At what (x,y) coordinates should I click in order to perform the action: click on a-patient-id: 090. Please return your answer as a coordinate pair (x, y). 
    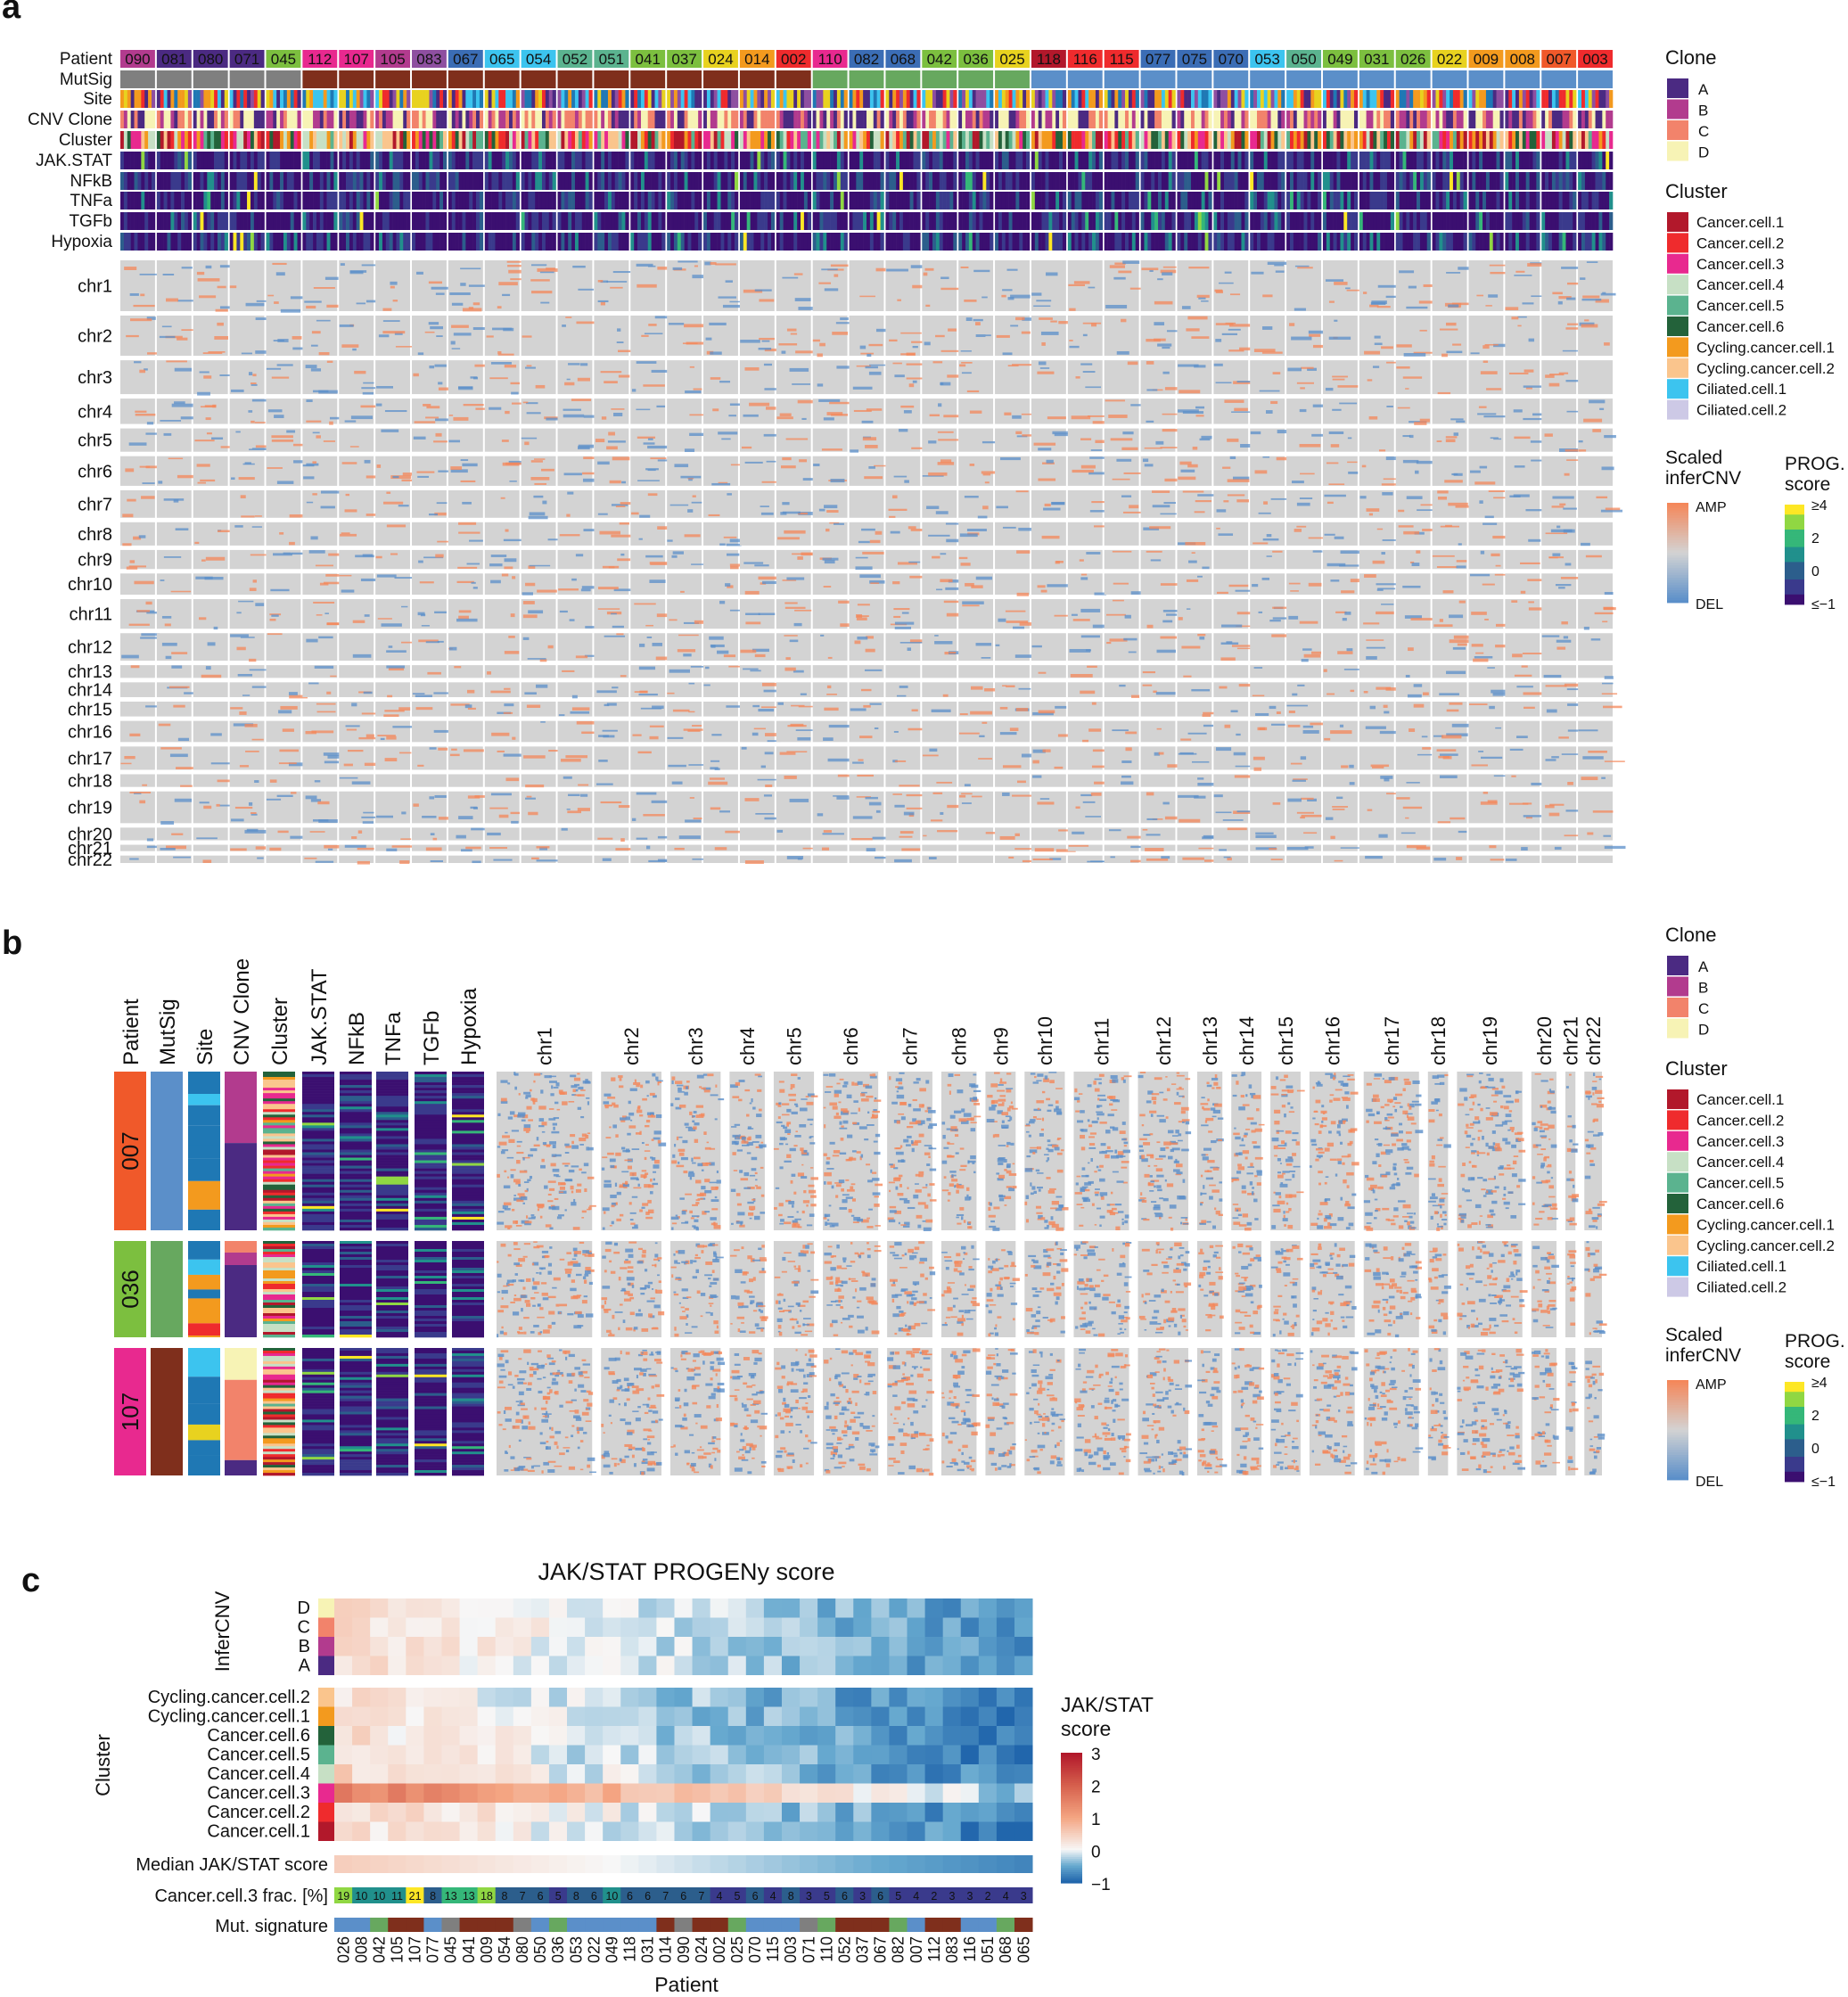
    Looking at the image, I should click on (137, 59).